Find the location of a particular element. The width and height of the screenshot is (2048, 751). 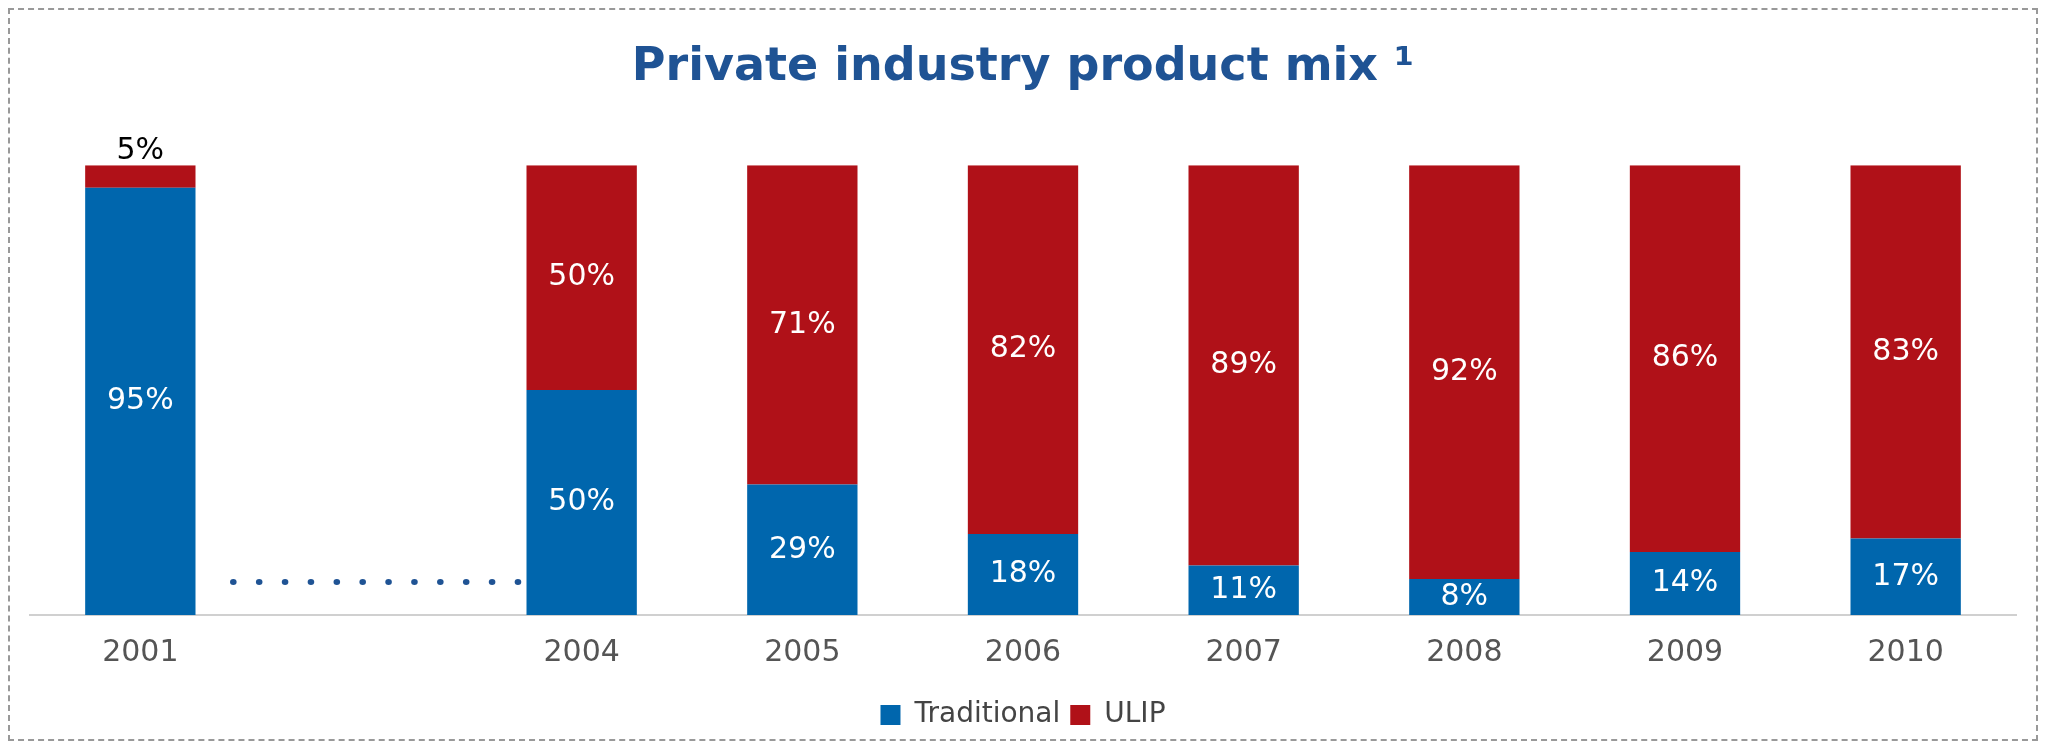

data-label: 83% is located at coordinates (1906, 349).